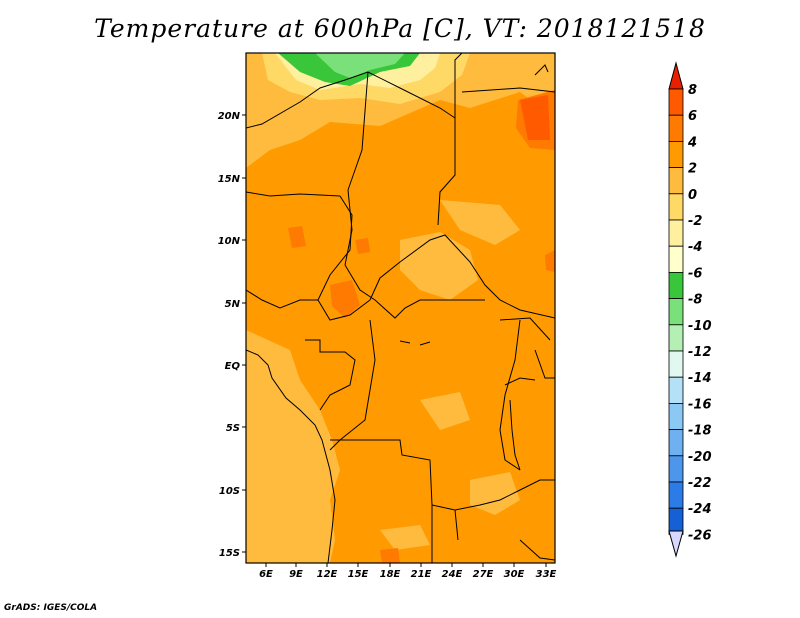 The image size is (800, 618). I want to click on colorbar-label: -12, so click(700, 352).